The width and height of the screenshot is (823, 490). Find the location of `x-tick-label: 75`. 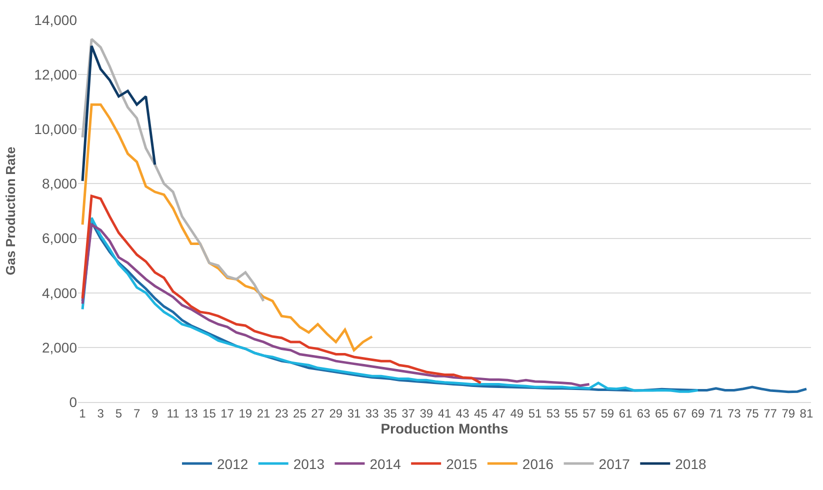

x-tick-label: 75 is located at coordinates (753, 413).